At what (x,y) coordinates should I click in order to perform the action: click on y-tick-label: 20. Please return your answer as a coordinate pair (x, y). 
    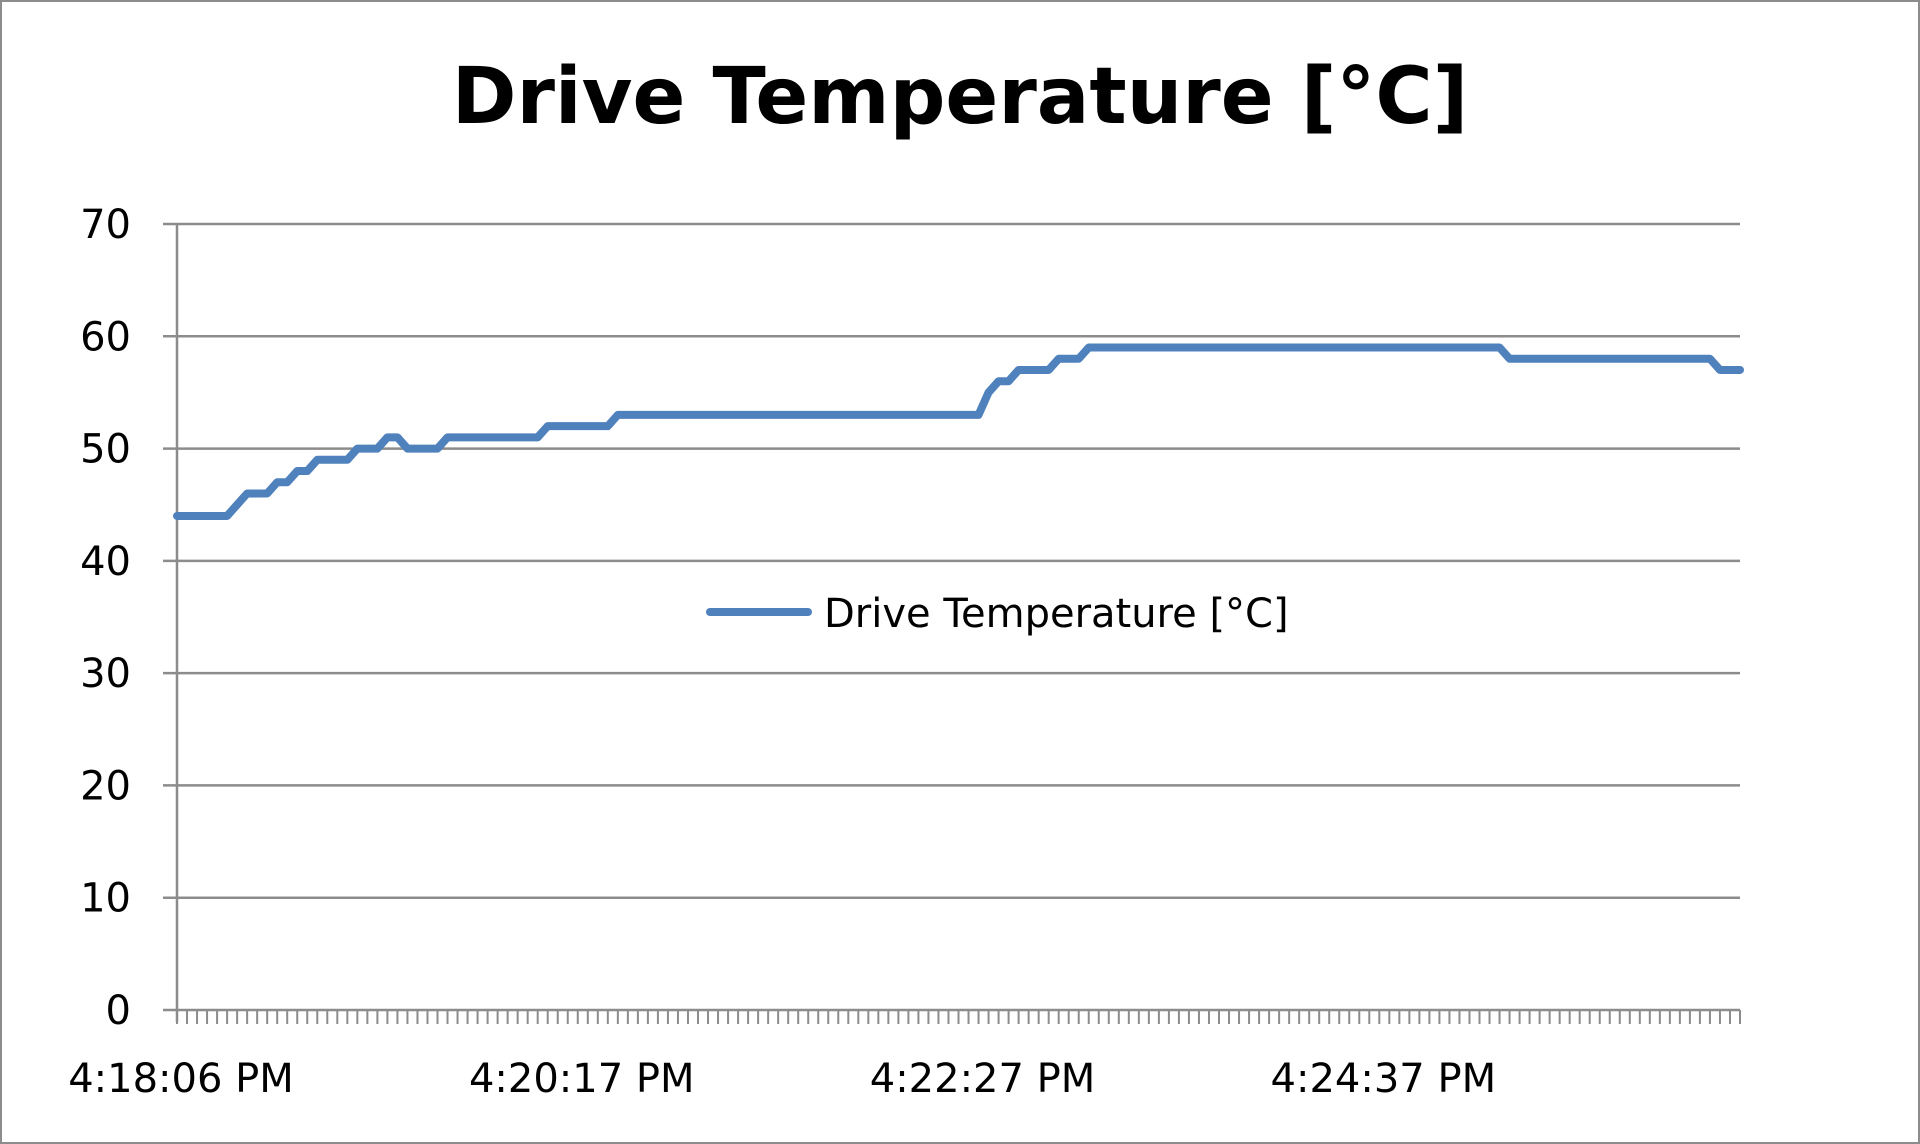
    Looking at the image, I should click on (105, 786).